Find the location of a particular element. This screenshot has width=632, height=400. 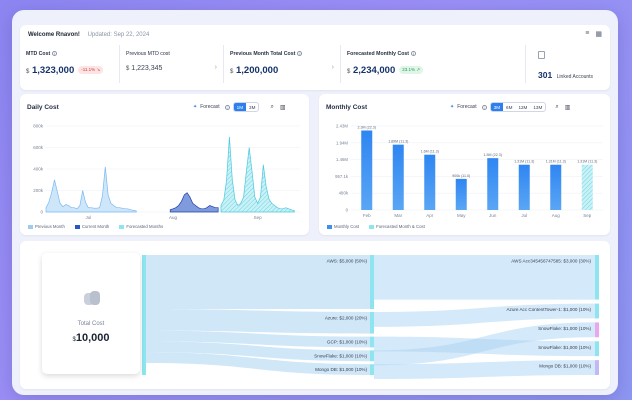

bar-data-label: 1.5M (22.3) is located at coordinates (493, 155).